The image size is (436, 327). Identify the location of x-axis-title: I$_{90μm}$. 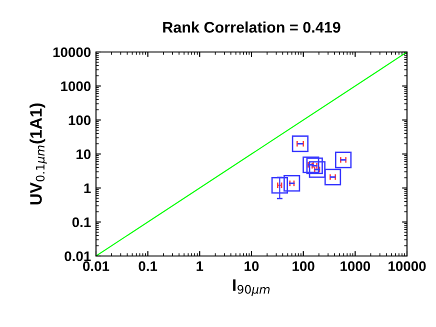
(251, 287).